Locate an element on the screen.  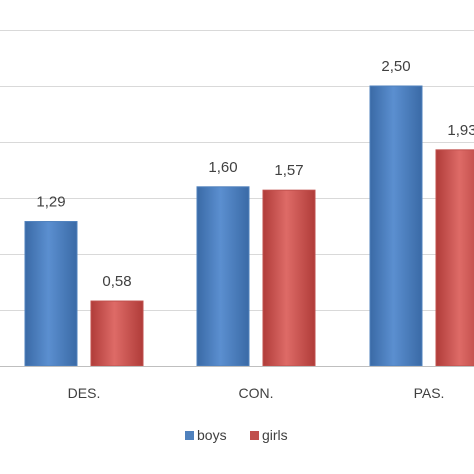
bar-girls-con is located at coordinates (289, 278).